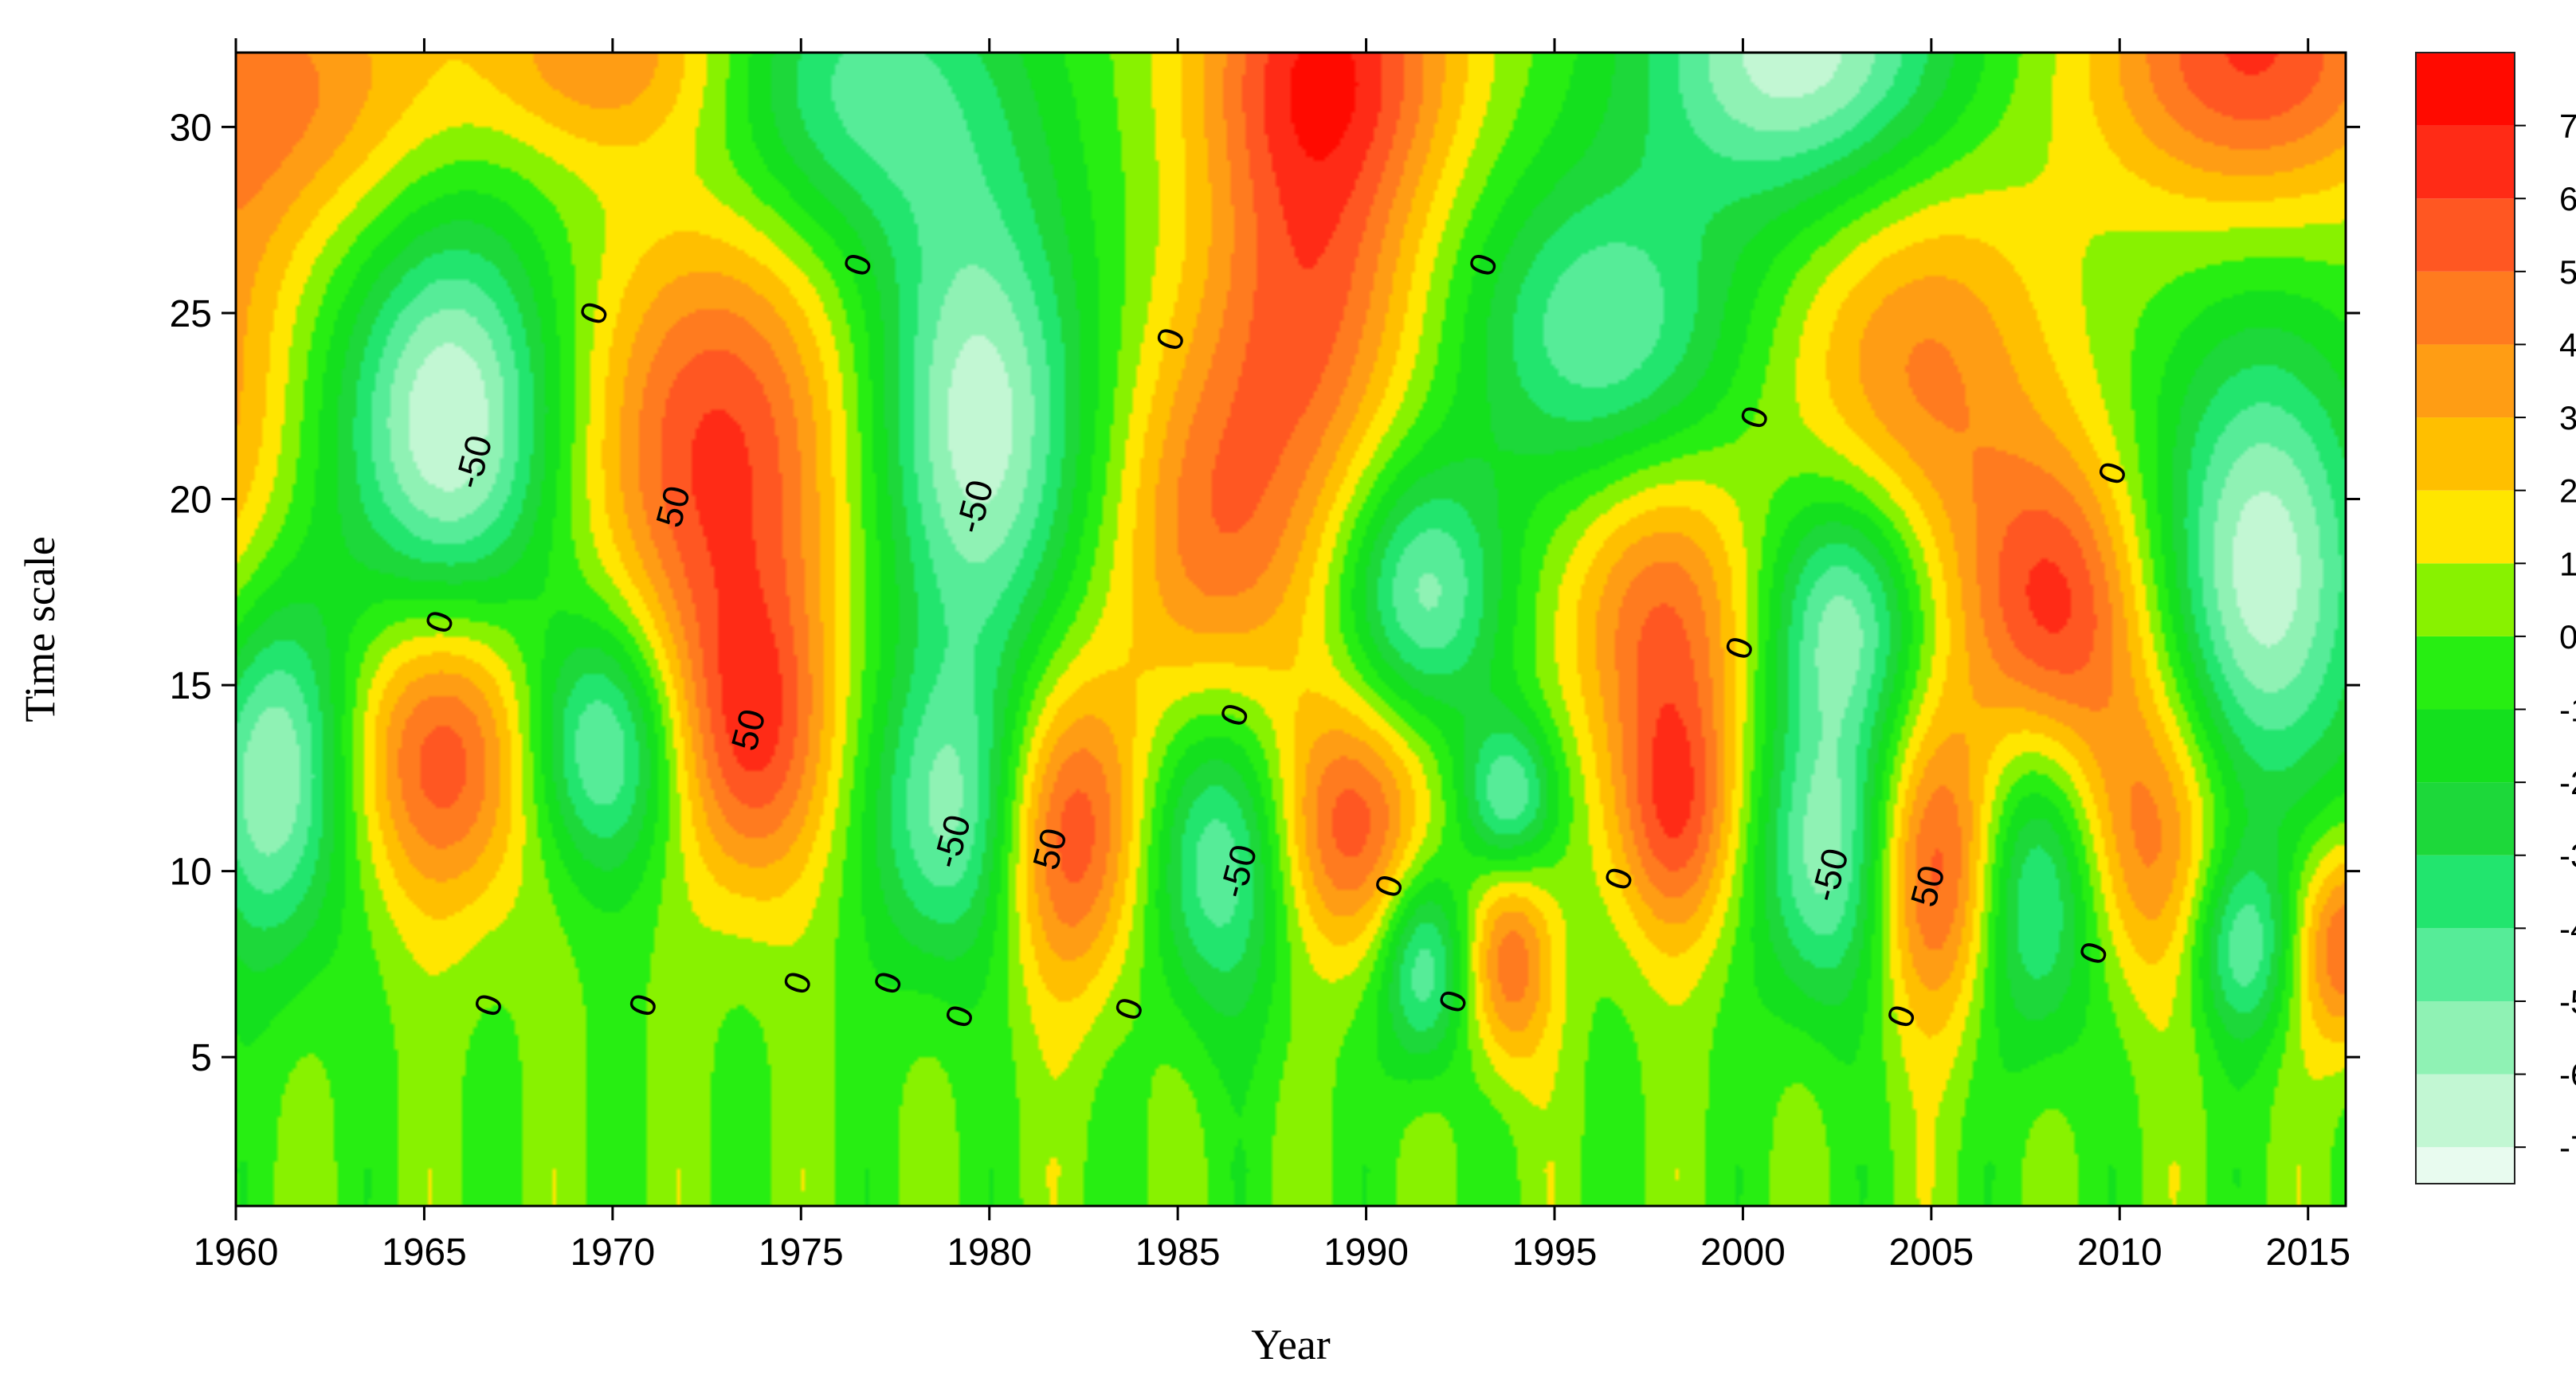 The height and width of the screenshot is (1382, 2576). Describe the element at coordinates (1366, 1252) in the screenshot. I see `x-tick-label: 1990` at that location.